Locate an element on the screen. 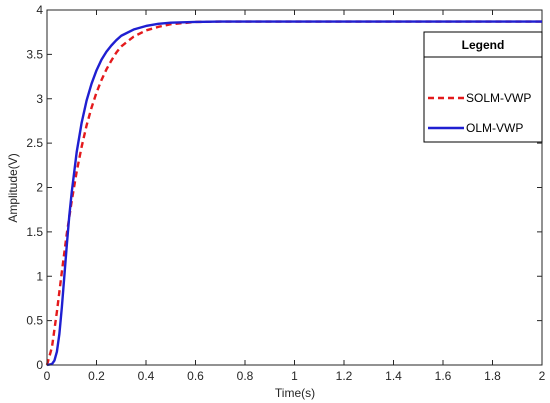 The height and width of the screenshot is (403, 550). x-tick-label: 1.2 is located at coordinates (344, 376).